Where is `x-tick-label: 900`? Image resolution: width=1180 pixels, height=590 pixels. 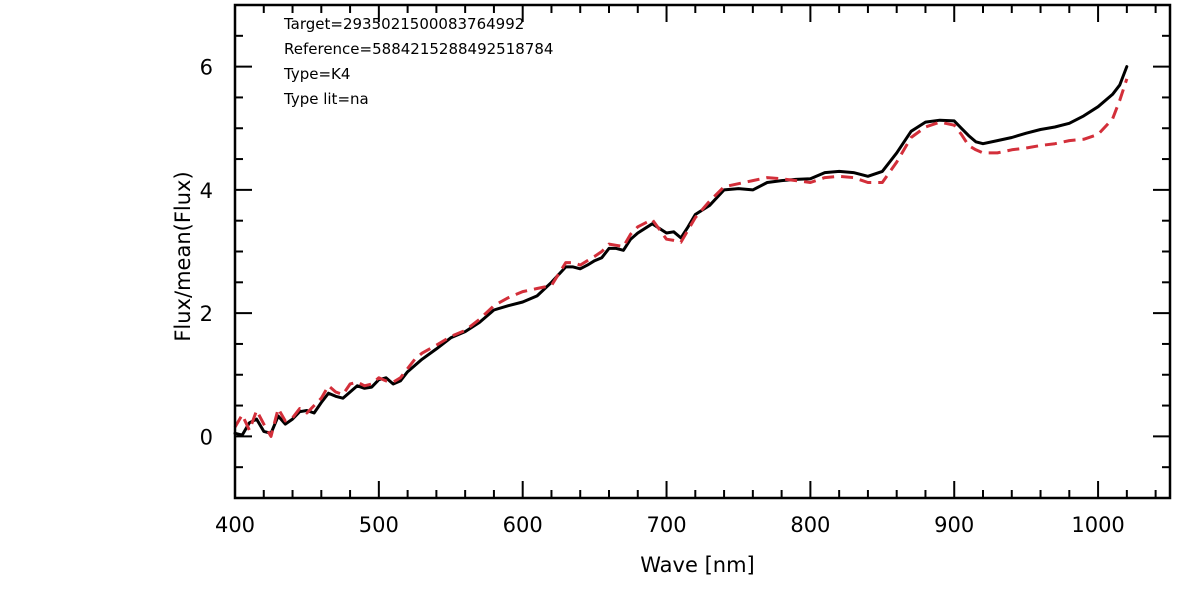 x-tick-label: 900 is located at coordinates (954, 525).